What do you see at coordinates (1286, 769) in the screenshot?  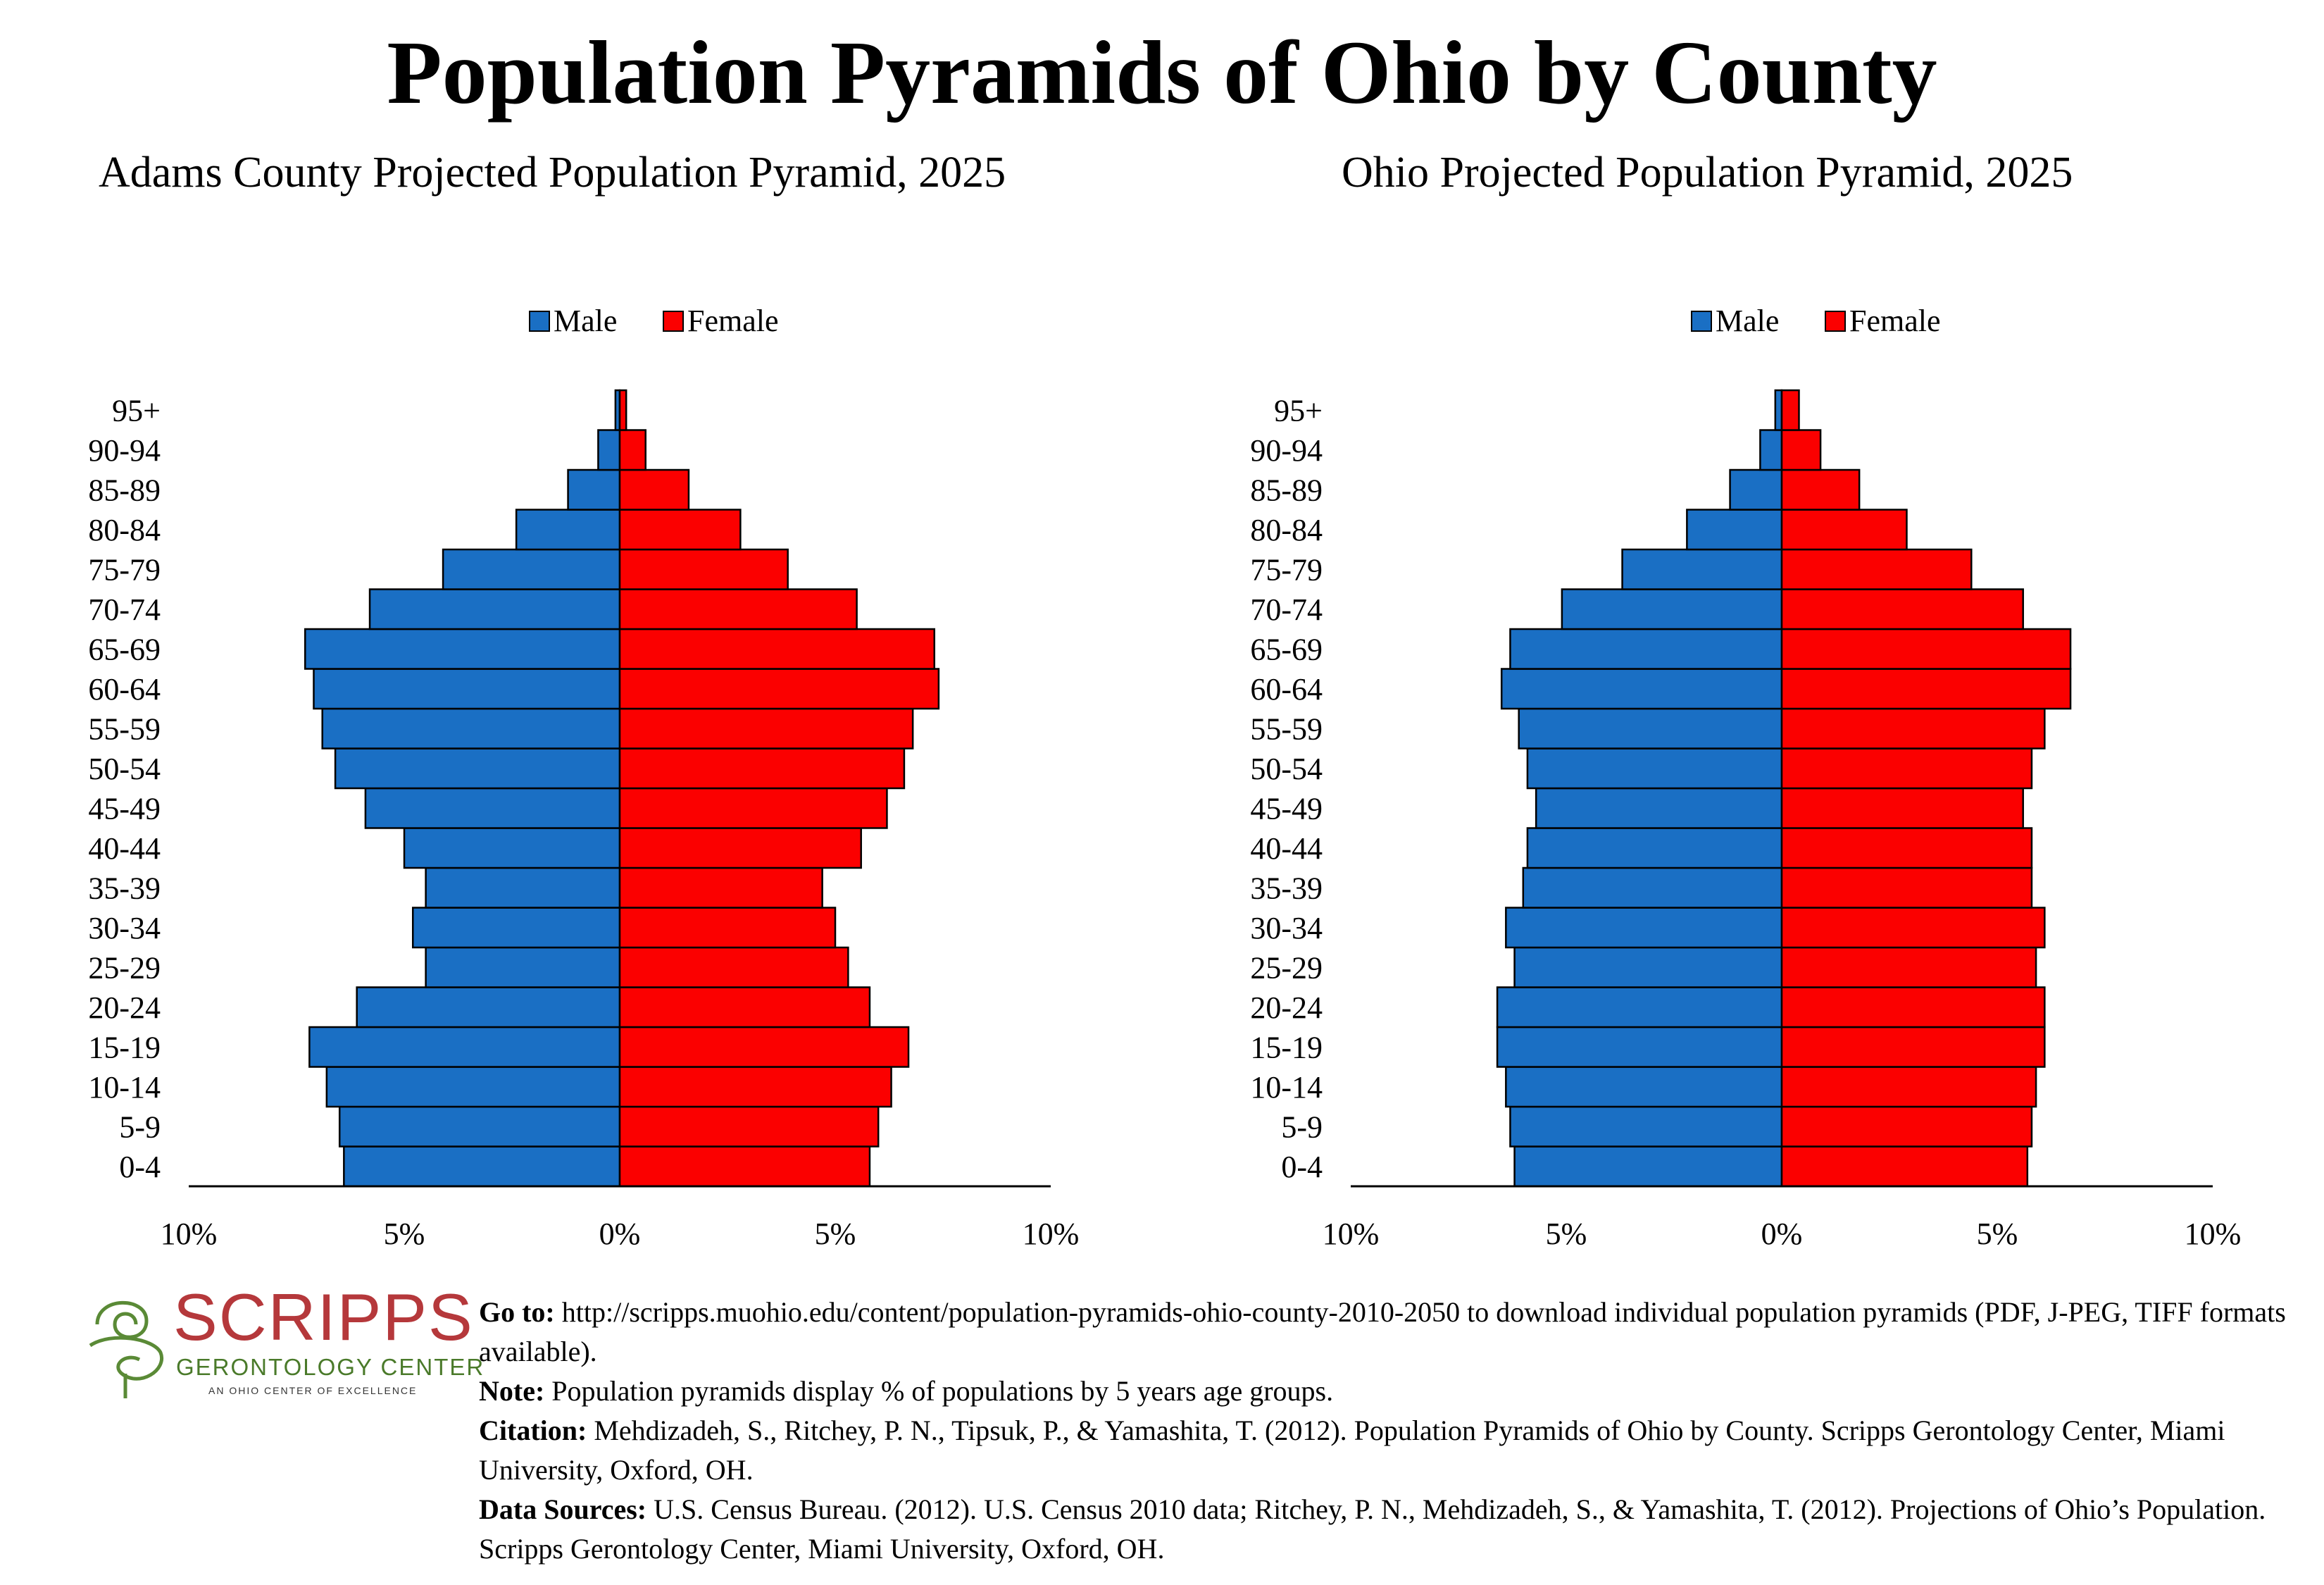 I see `age-label: 50-54` at bounding box center [1286, 769].